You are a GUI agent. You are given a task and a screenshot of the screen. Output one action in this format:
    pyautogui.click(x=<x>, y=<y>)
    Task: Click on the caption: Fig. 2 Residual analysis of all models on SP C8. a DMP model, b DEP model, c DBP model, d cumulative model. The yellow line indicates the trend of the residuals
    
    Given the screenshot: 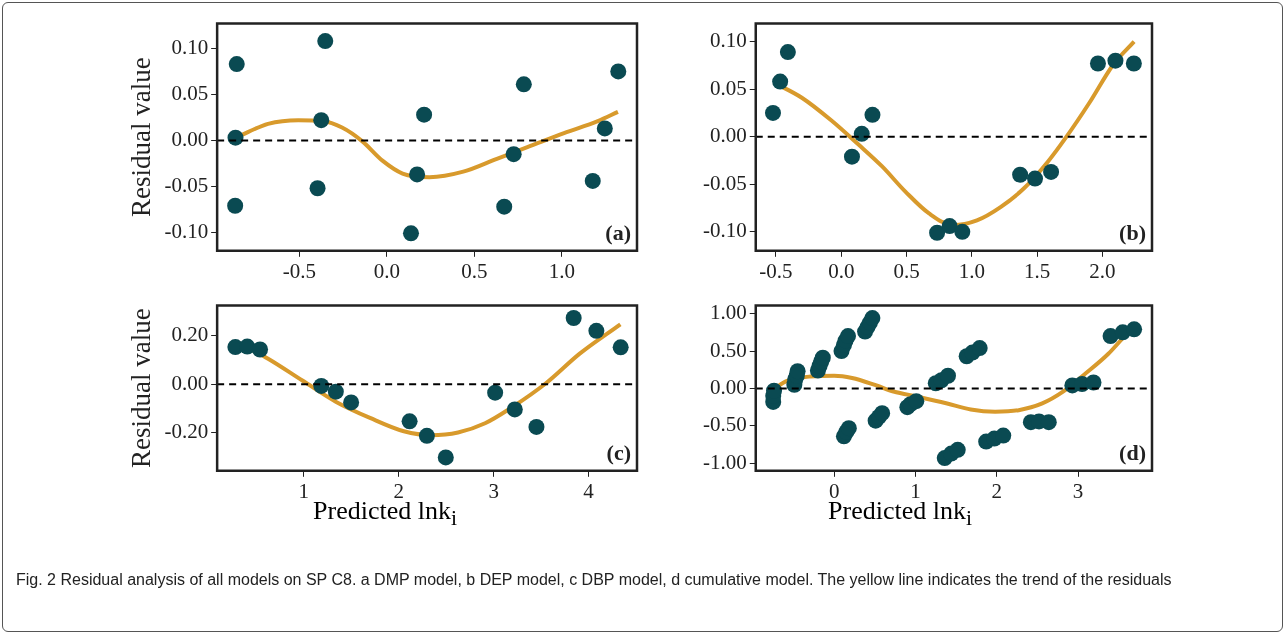 What is the action you would take?
    pyautogui.click(x=594, y=580)
    